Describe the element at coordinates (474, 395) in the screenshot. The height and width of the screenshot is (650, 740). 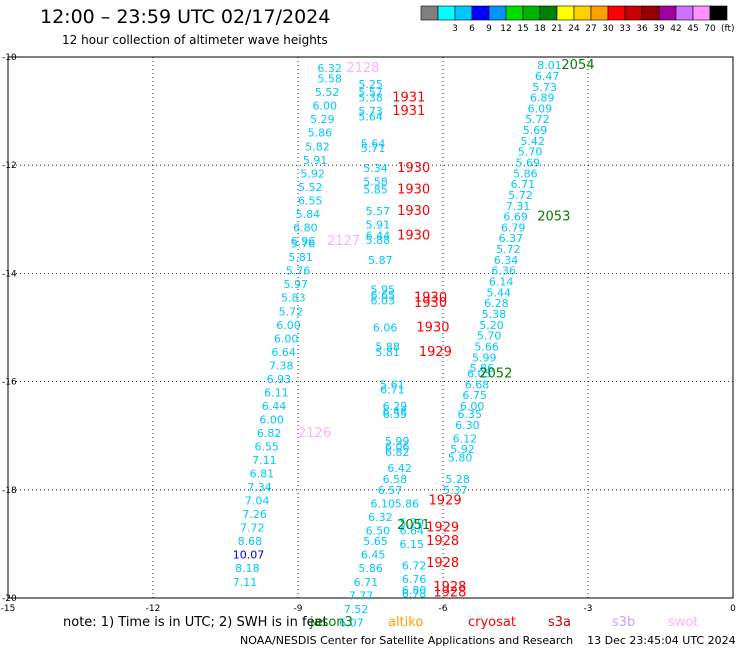
I see `wave-height-label: 6.75` at that location.